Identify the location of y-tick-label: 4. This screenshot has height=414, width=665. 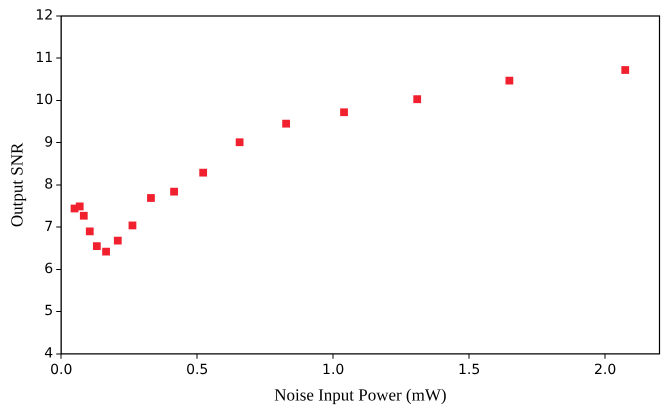
(49, 353).